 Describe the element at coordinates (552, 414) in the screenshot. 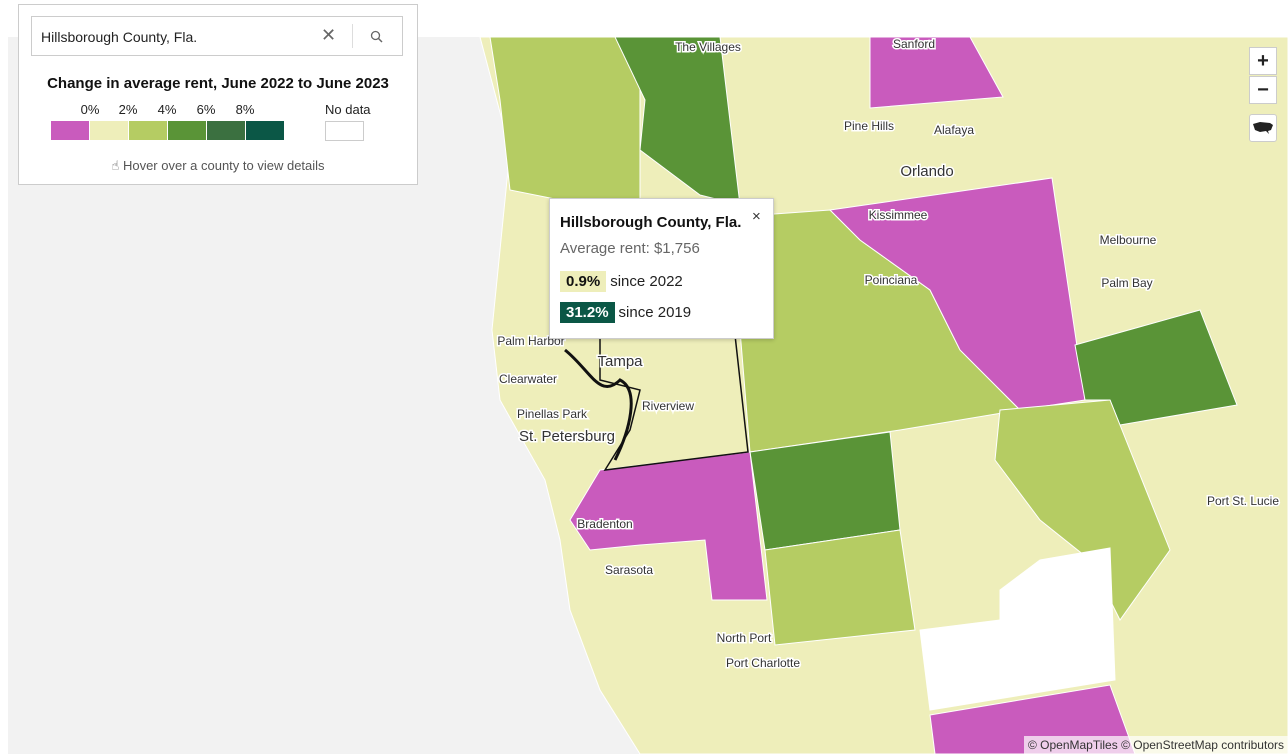

I see `place-label: Pinellas Park` at that location.